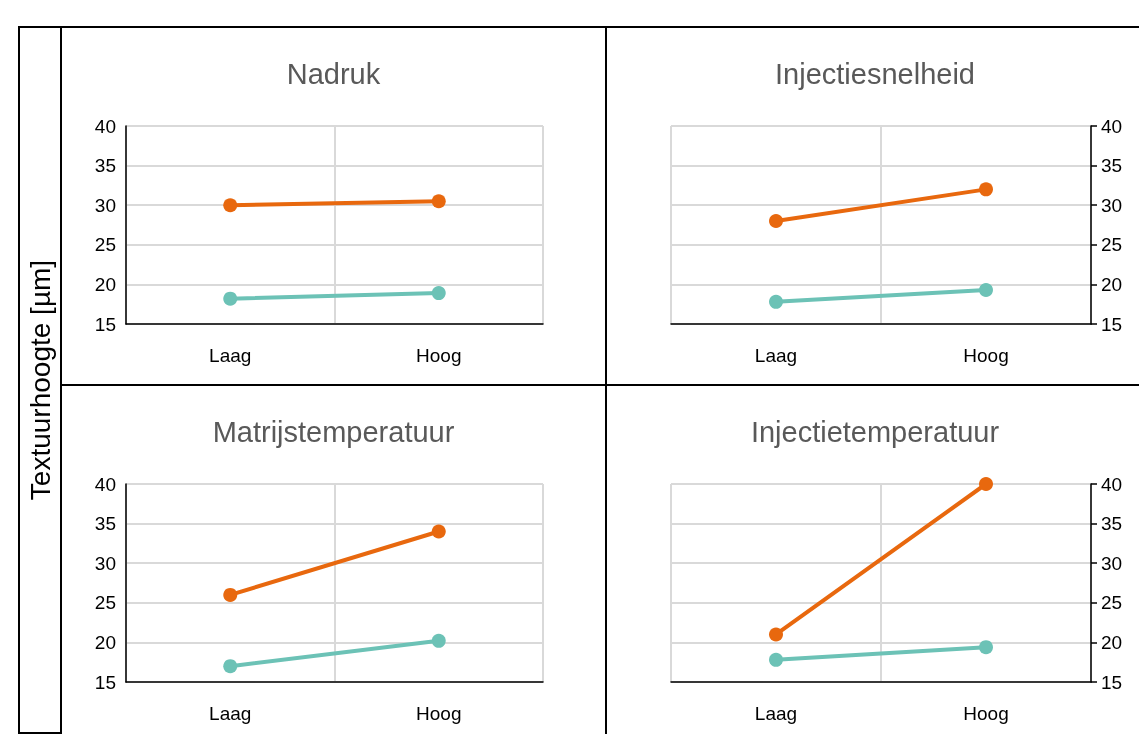 This screenshot has width=1139, height=734. What do you see at coordinates (333, 73) in the screenshot?
I see `chart-title: Nadruk` at bounding box center [333, 73].